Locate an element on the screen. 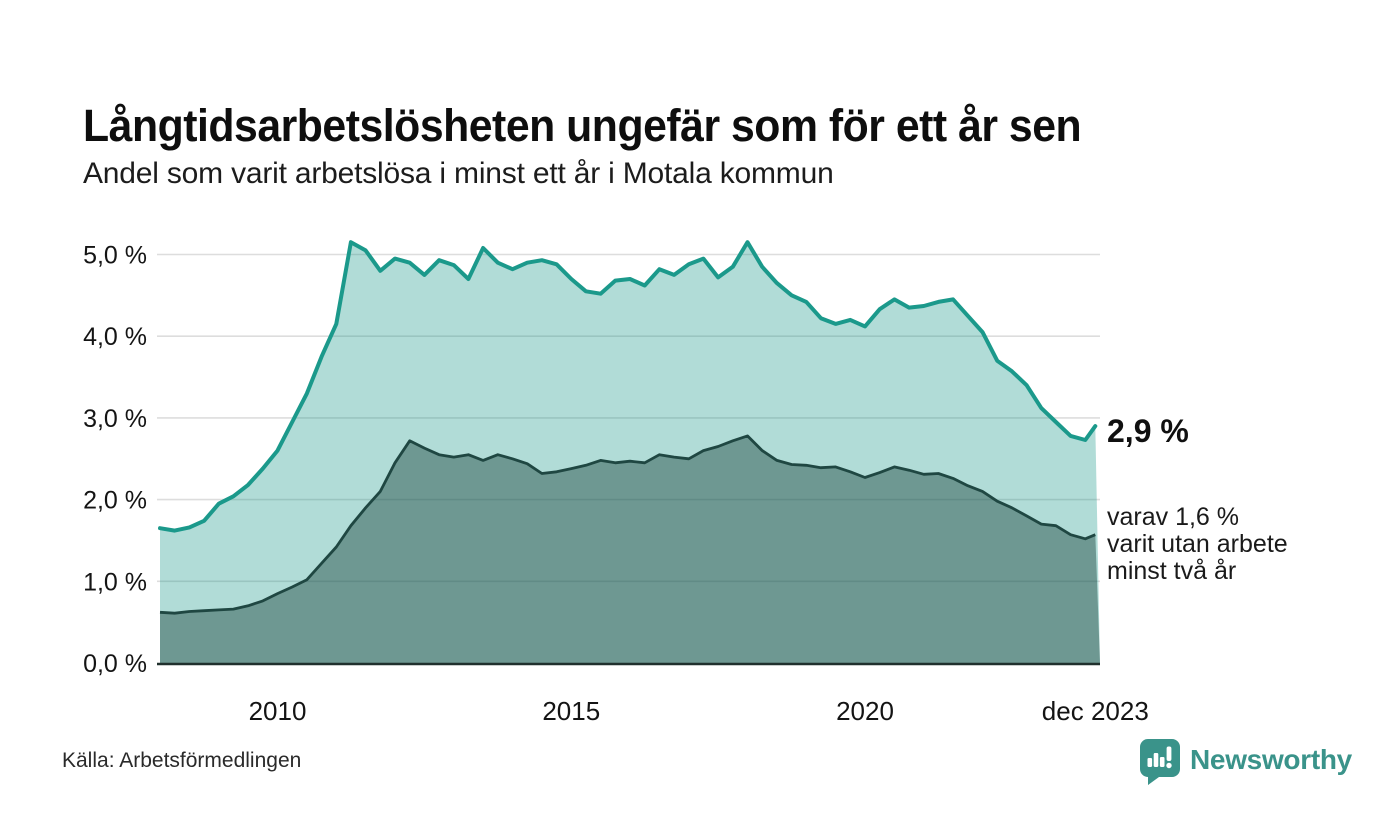 Image resolution: width=1400 pixels, height=840 pixels. y-tick-label: 5,0 % is located at coordinates (115, 256).